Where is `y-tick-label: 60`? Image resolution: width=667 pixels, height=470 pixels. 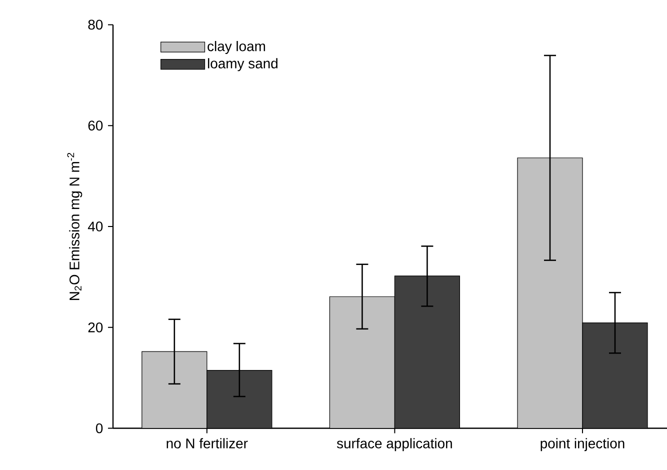 y-tick-label: 60 is located at coordinates (95, 125).